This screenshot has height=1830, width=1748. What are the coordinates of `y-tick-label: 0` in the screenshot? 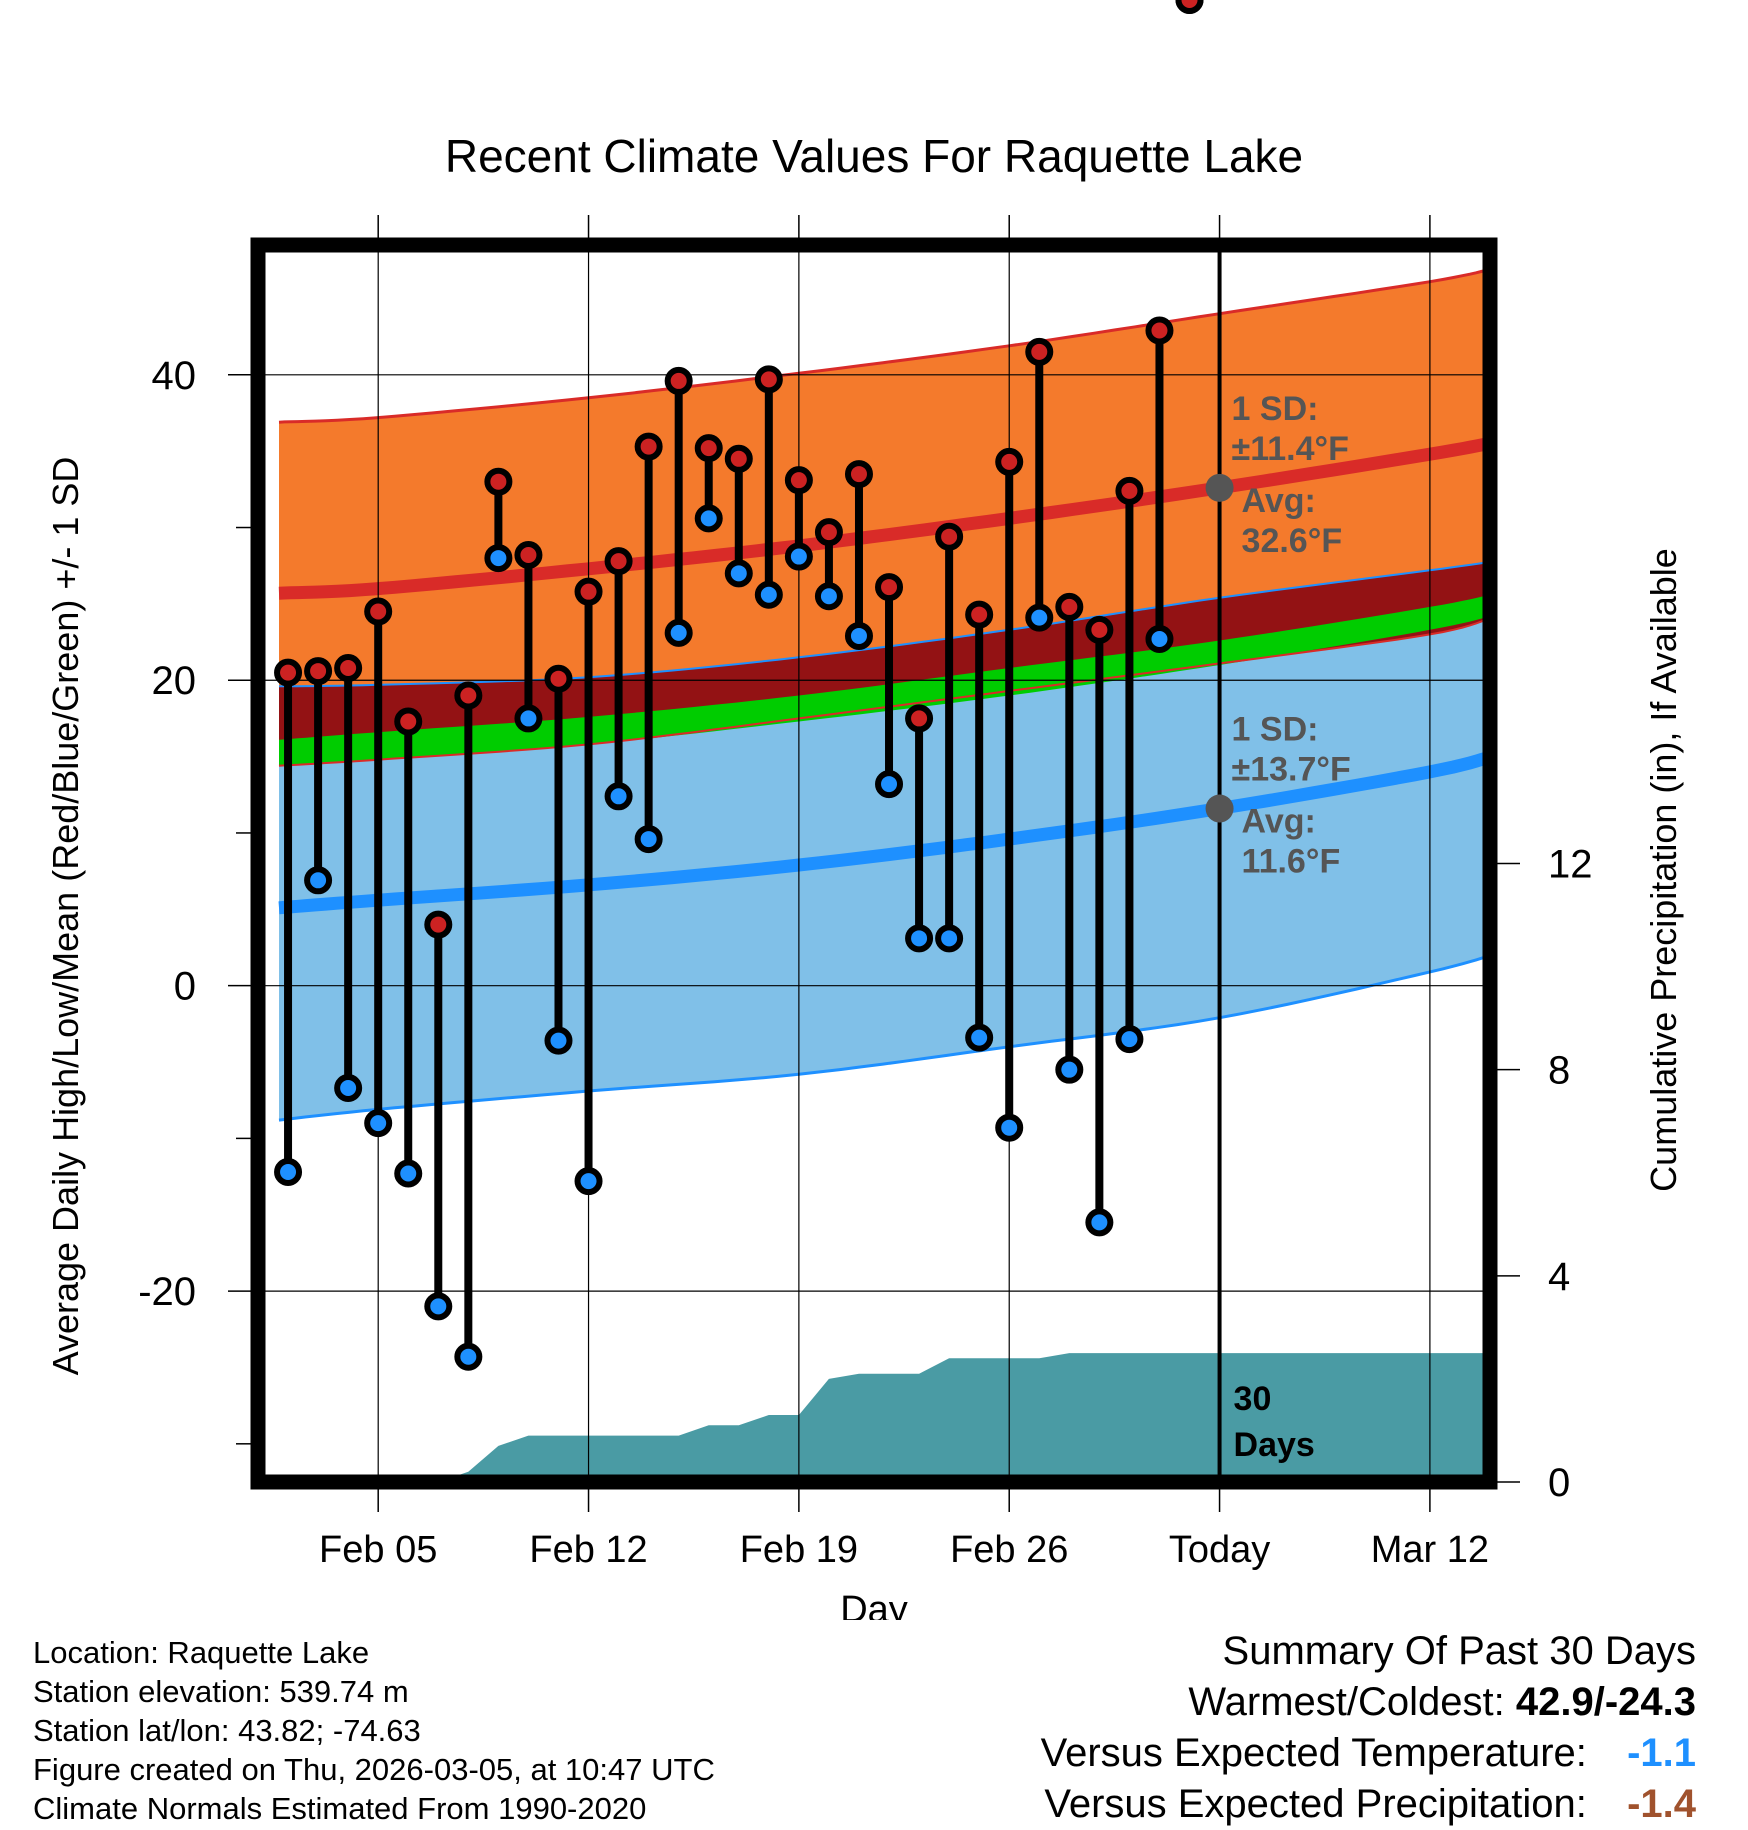 It's located at (185, 987).